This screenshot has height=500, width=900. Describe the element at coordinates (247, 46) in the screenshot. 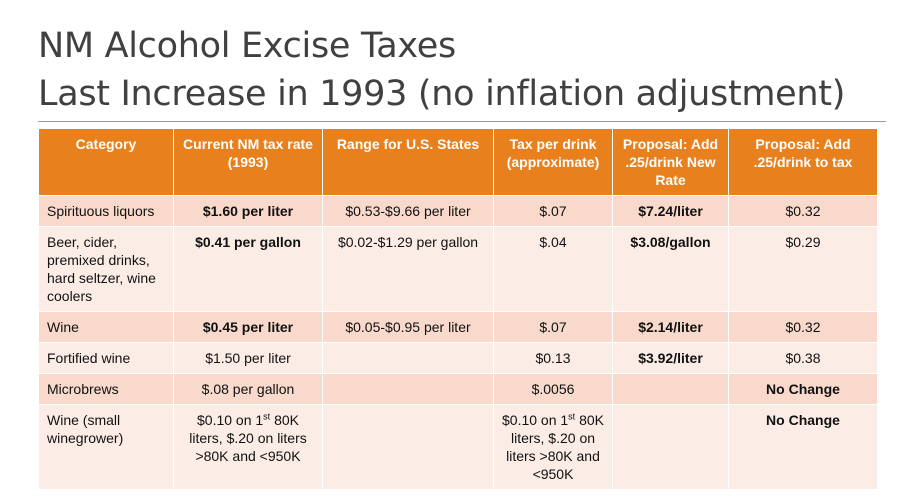

I see `title-line: NM Alcohol Excise Taxes` at that location.